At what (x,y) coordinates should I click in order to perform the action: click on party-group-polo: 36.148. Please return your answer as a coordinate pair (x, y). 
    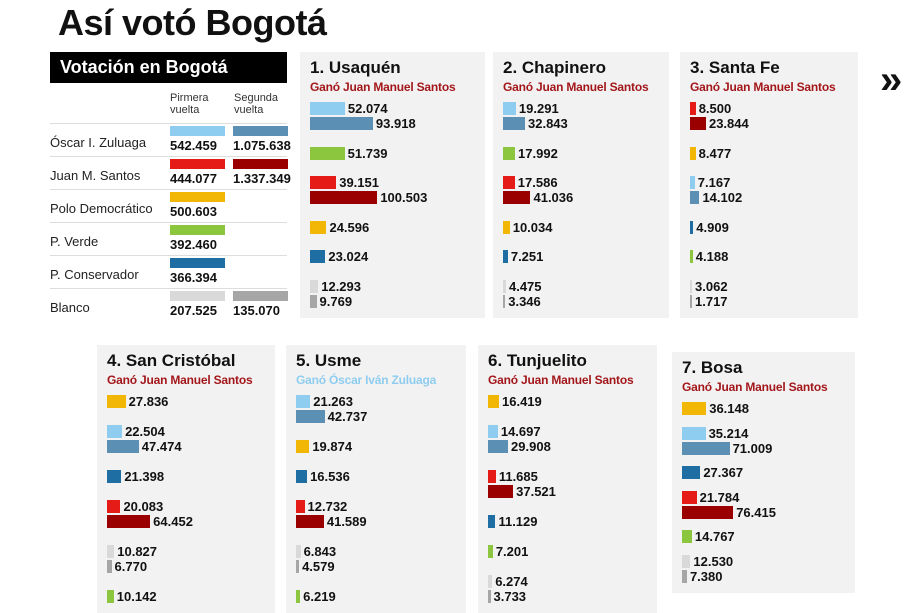
    Looking at the image, I should click on (765, 408).